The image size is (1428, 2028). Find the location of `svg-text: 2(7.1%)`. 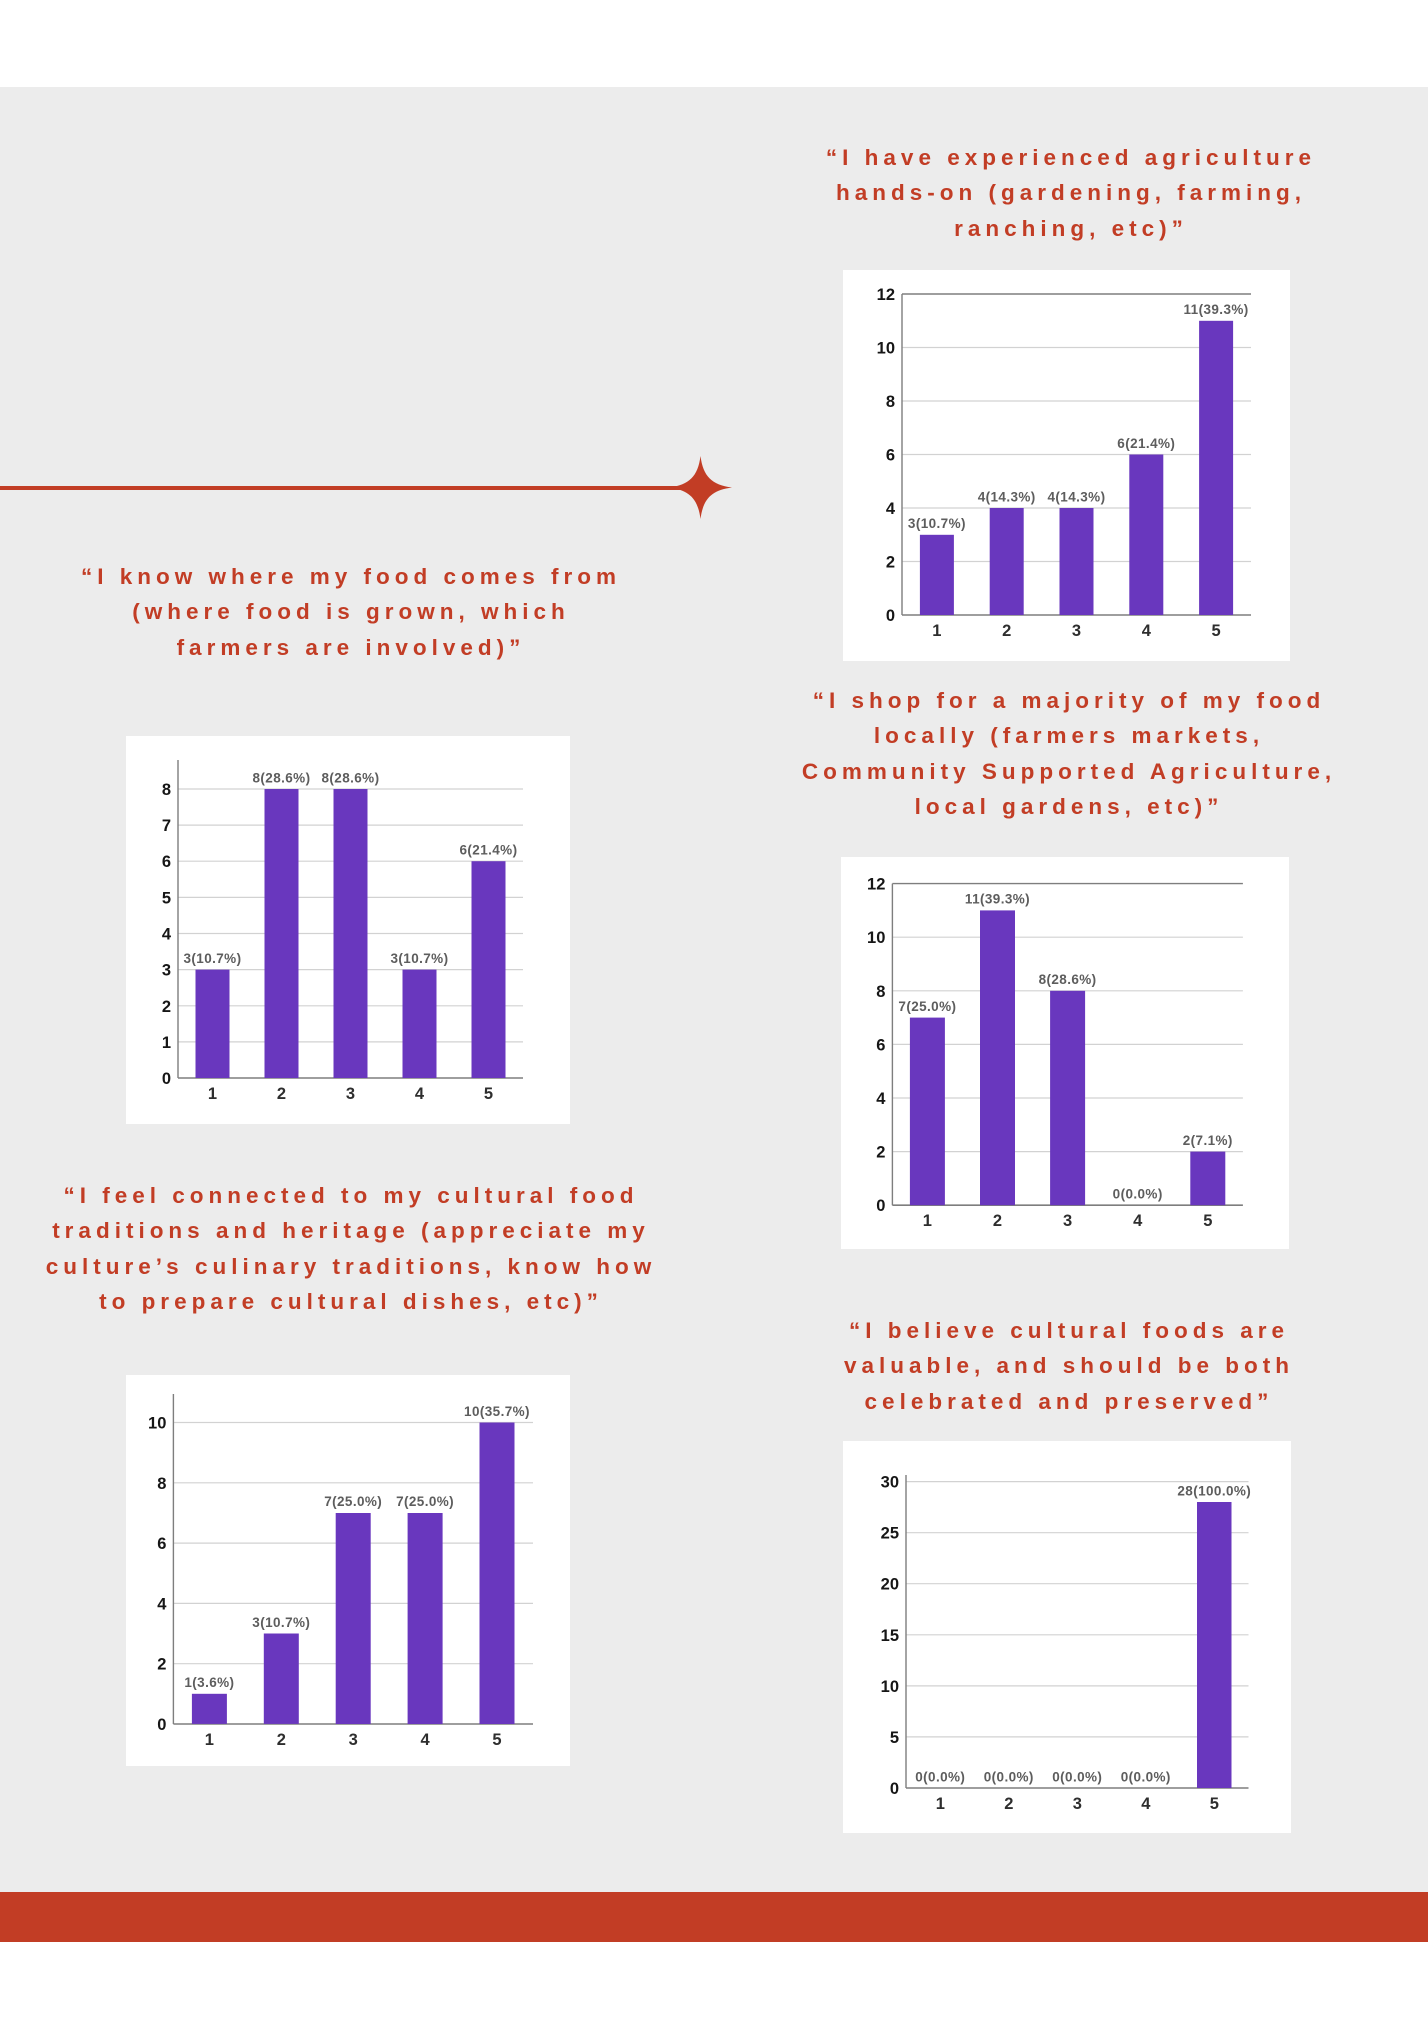

svg-text: 2(7.1%) is located at coordinates (1208, 1140).